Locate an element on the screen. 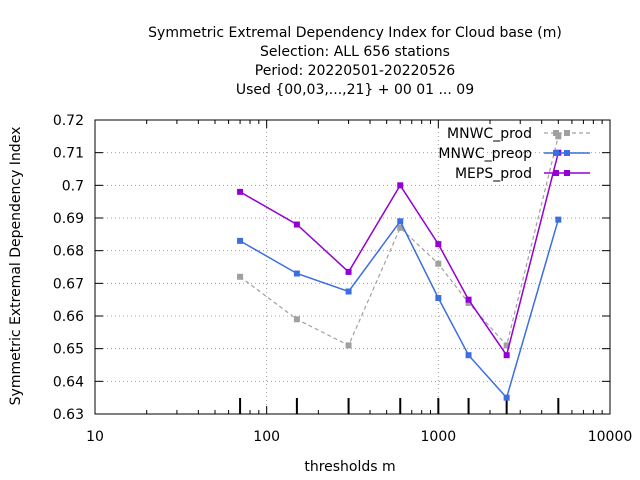 The image size is (640, 480). y-tick-label: 0.68 is located at coordinates (68, 252).